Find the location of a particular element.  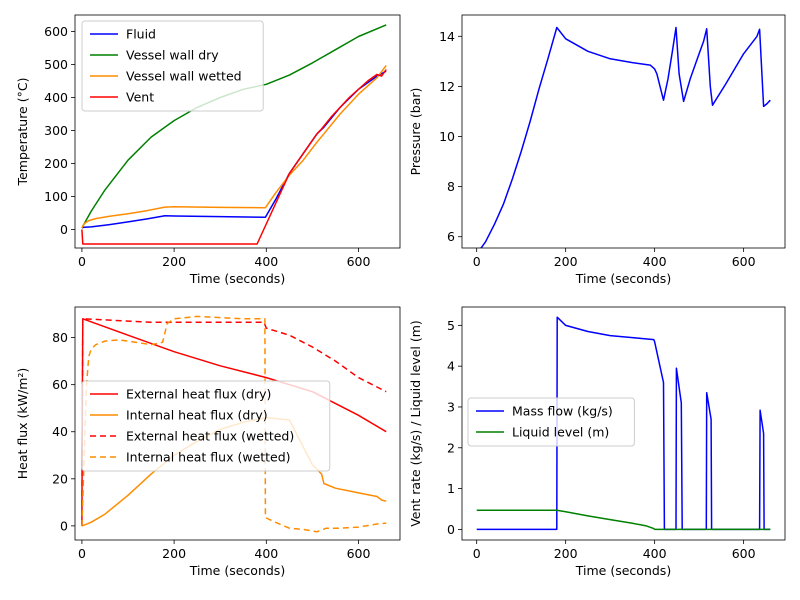

y-tick-label: 10 is located at coordinates (447, 136).